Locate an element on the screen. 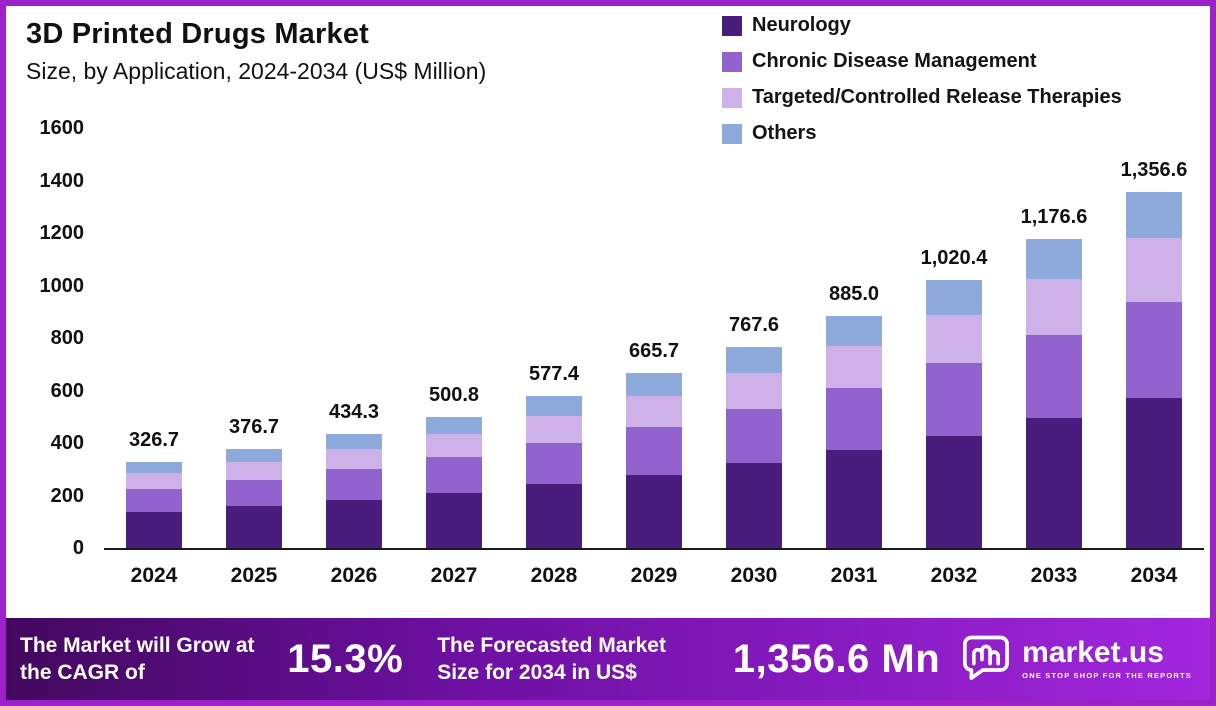 Image resolution: width=1216 pixels, height=706 pixels. stacked-bar-2025 is located at coordinates (254, 498).